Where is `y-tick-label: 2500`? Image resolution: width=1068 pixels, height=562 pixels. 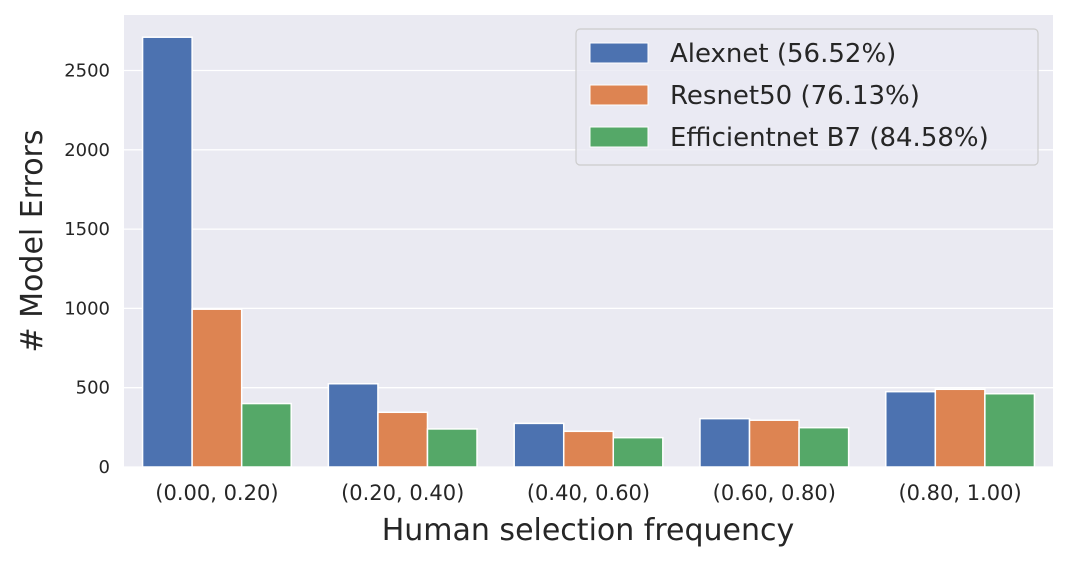 y-tick-label: 2500 is located at coordinates (87, 71).